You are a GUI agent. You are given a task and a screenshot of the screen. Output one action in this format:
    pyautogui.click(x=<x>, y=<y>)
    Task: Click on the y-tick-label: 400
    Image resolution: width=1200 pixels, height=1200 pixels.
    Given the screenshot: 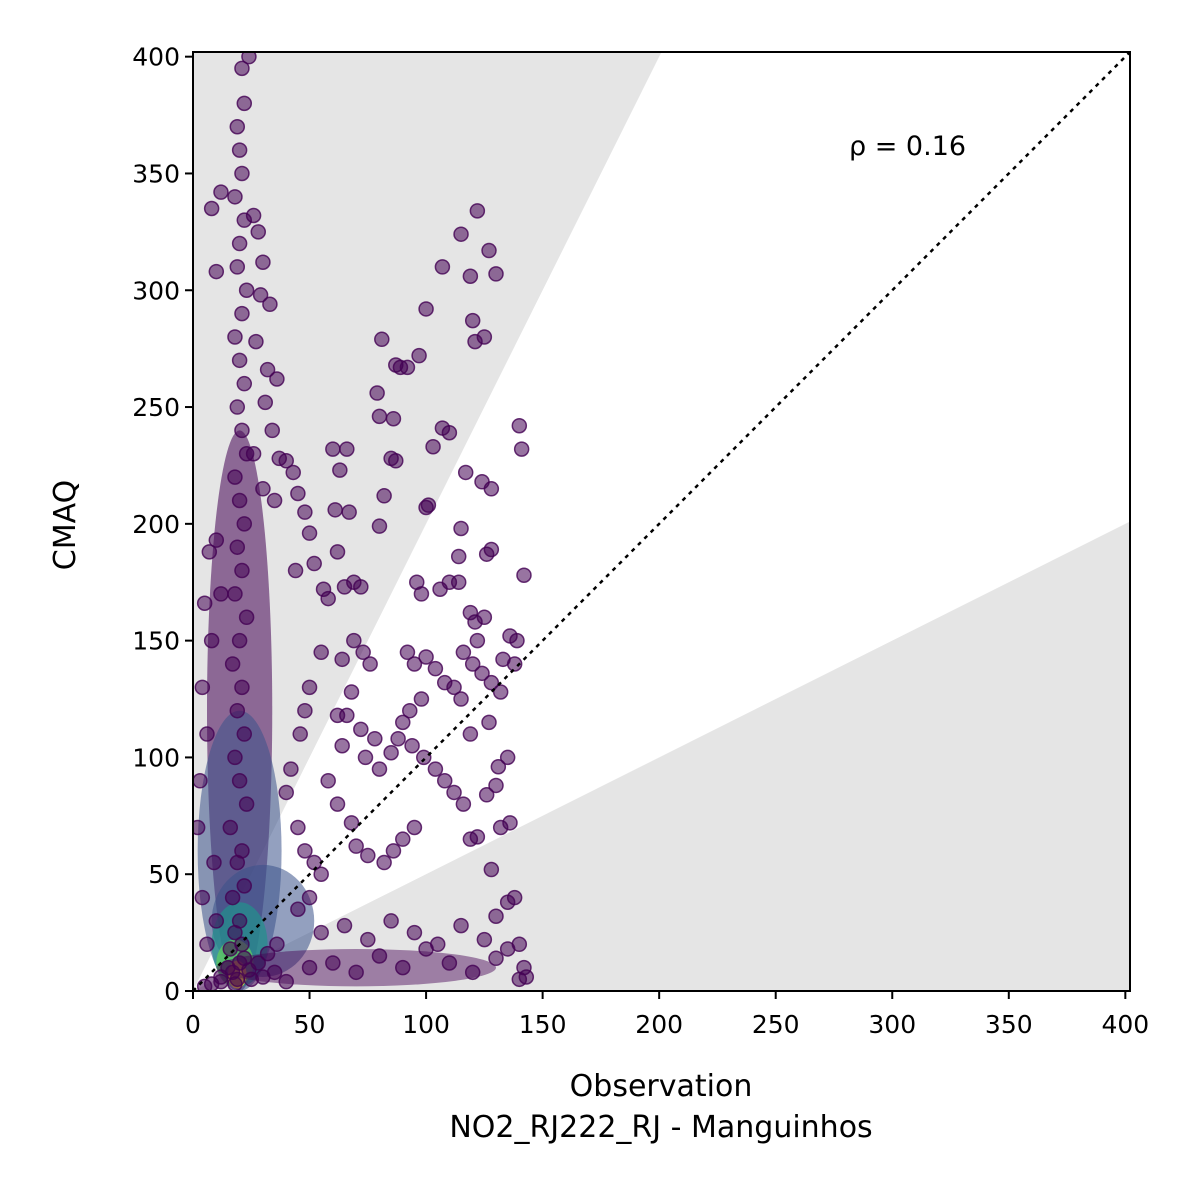 What is the action you would take?
    pyautogui.click(x=156, y=57)
    